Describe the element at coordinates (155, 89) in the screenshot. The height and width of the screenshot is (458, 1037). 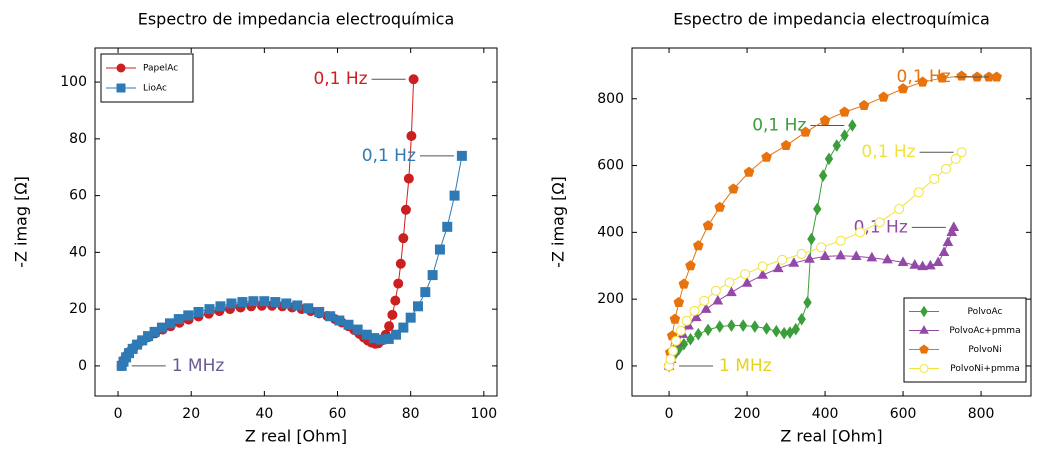
I see `legend-label: LioAc` at that location.